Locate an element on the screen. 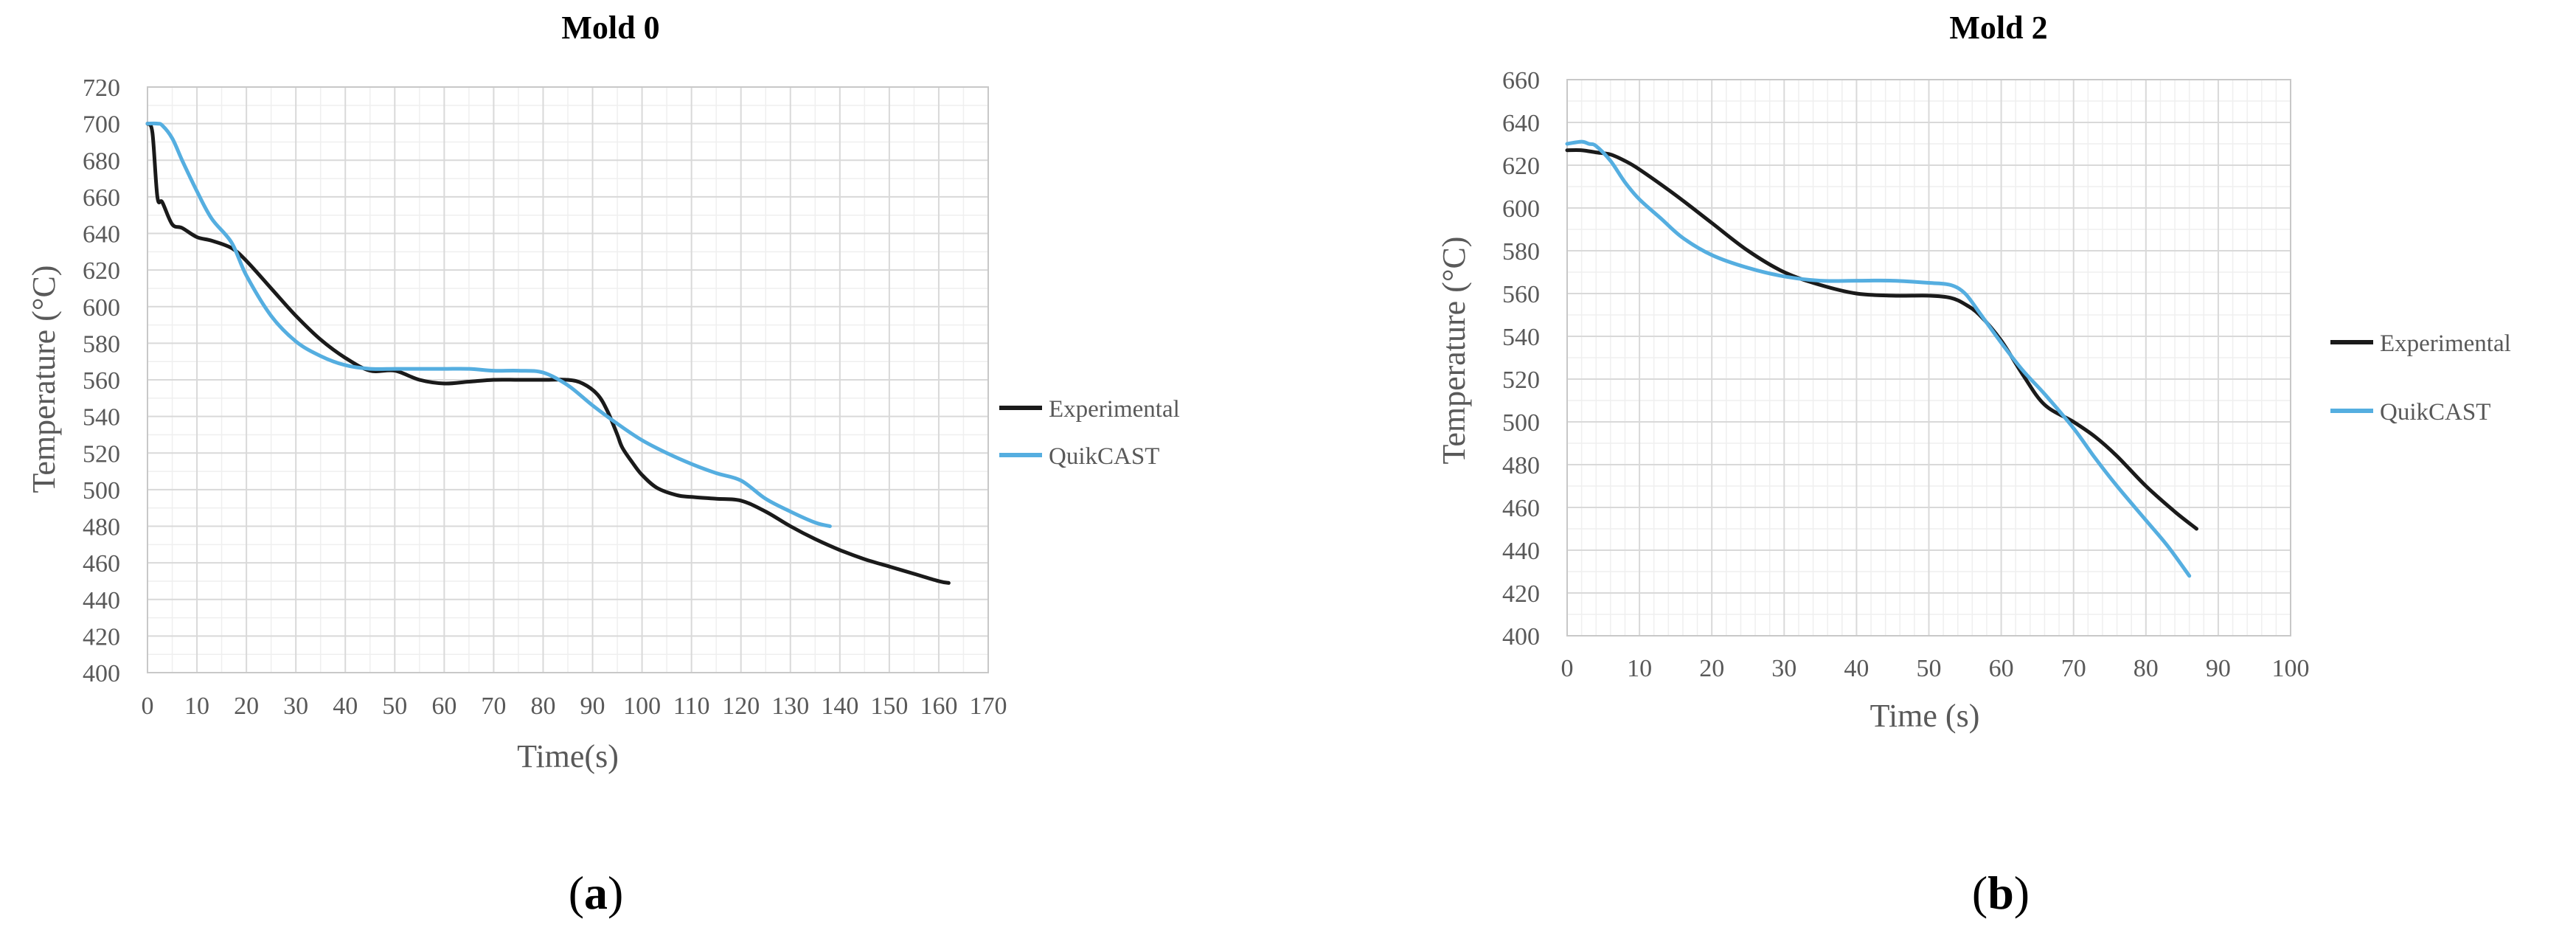  y-tick-label: 720 is located at coordinates (101, 88).